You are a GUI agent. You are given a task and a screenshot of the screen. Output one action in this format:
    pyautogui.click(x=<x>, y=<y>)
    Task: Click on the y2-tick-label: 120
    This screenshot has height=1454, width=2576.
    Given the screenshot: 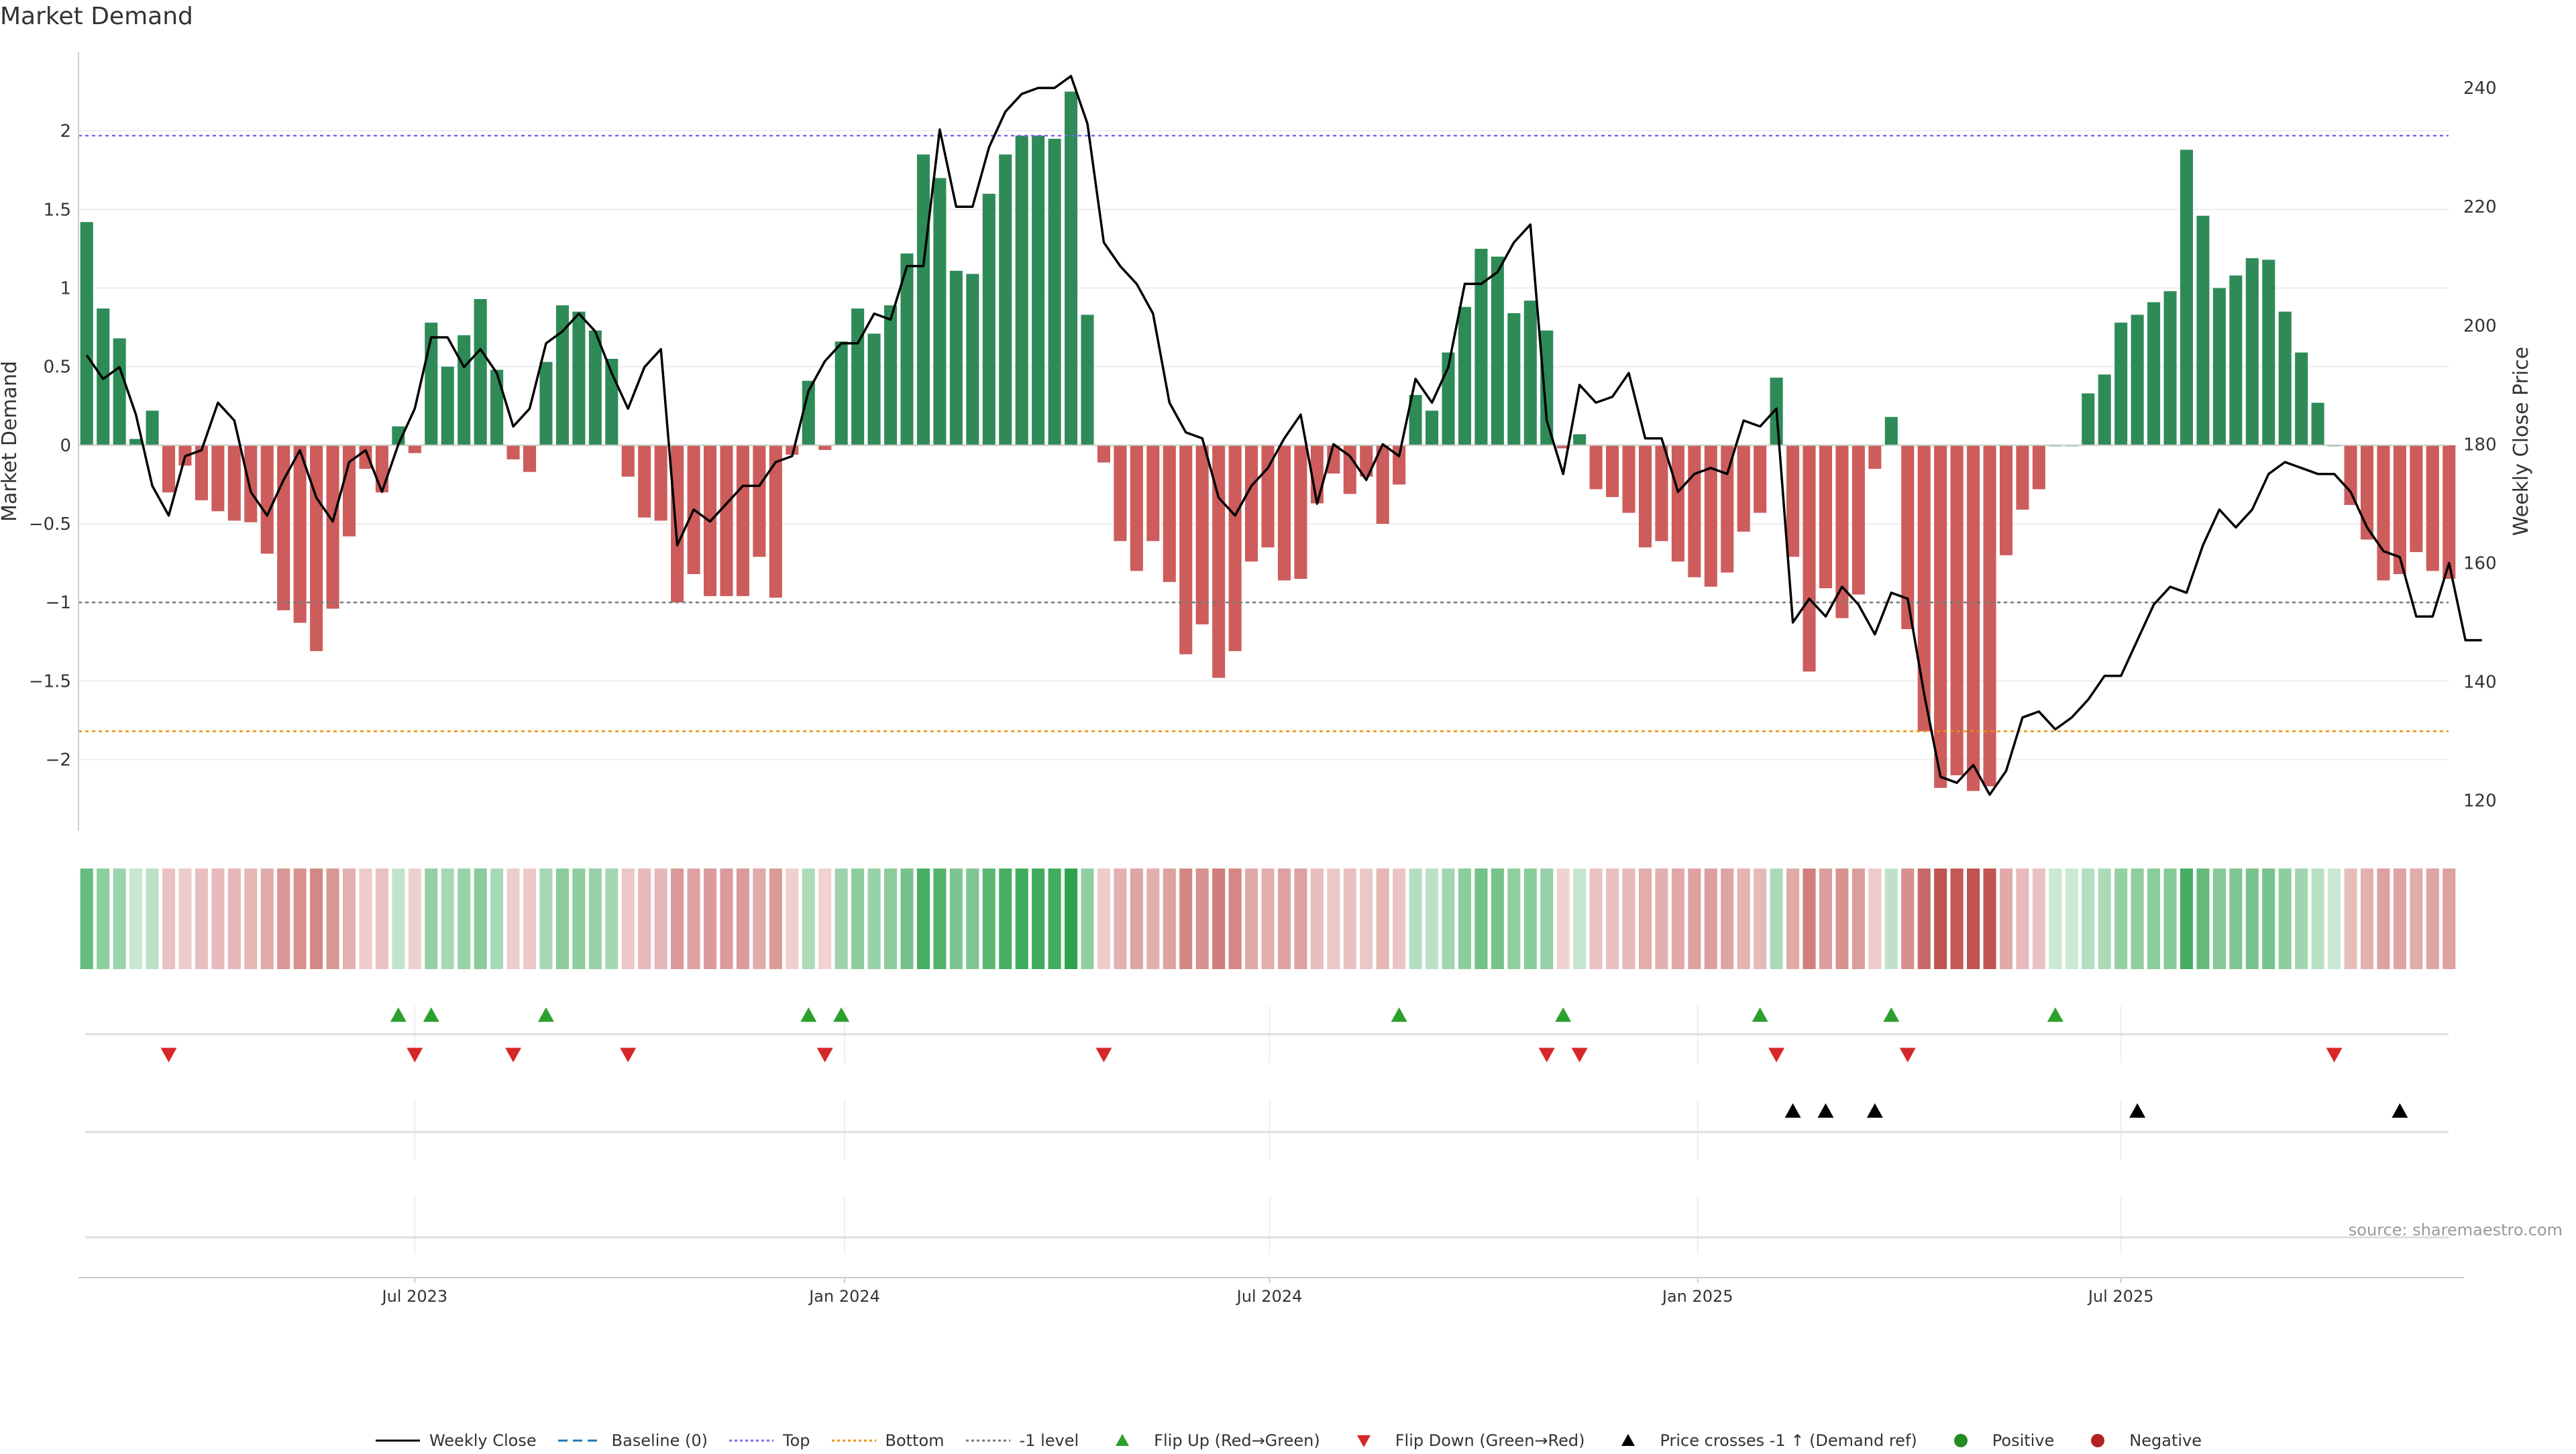 What is the action you would take?
    pyautogui.click(x=2480, y=801)
    